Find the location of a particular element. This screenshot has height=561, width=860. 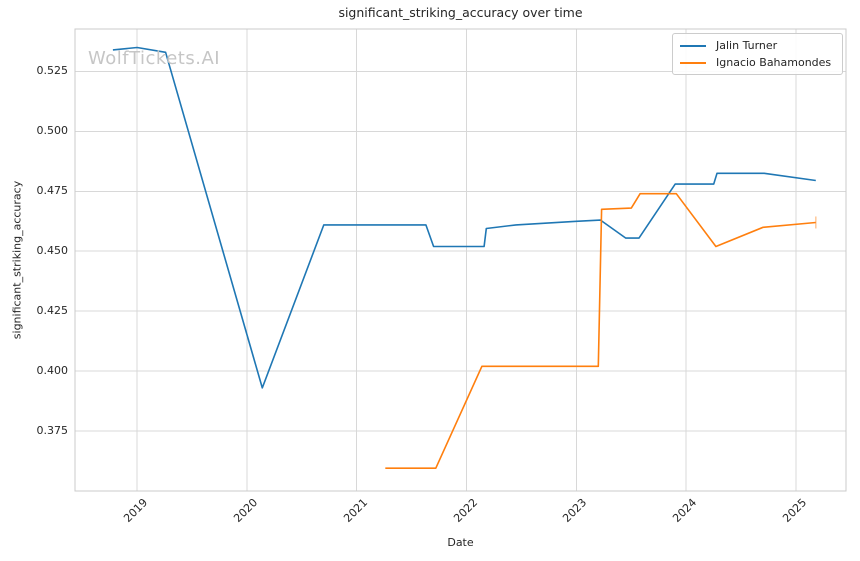

legend-entry: Ignacio Bahamondes is located at coordinates (757, 62).